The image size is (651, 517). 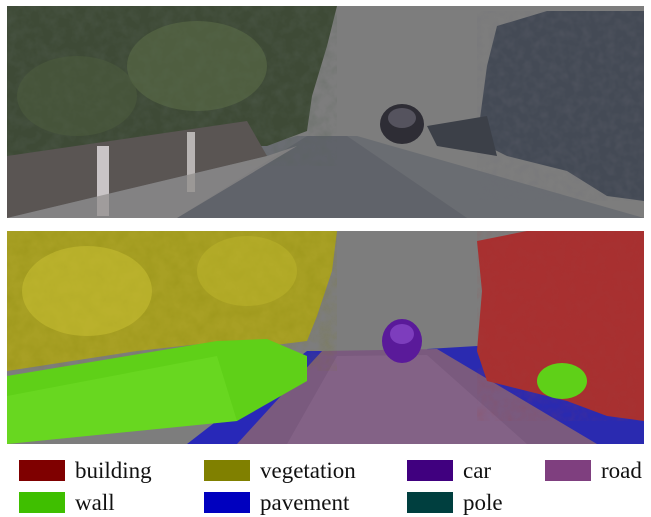 I want to click on legend-item-wall: wall, so click(x=67, y=502).